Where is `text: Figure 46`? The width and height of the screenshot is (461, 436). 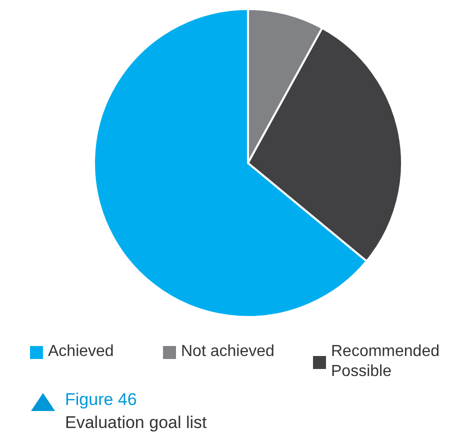
text: Figure 46 is located at coordinates (101, 400).